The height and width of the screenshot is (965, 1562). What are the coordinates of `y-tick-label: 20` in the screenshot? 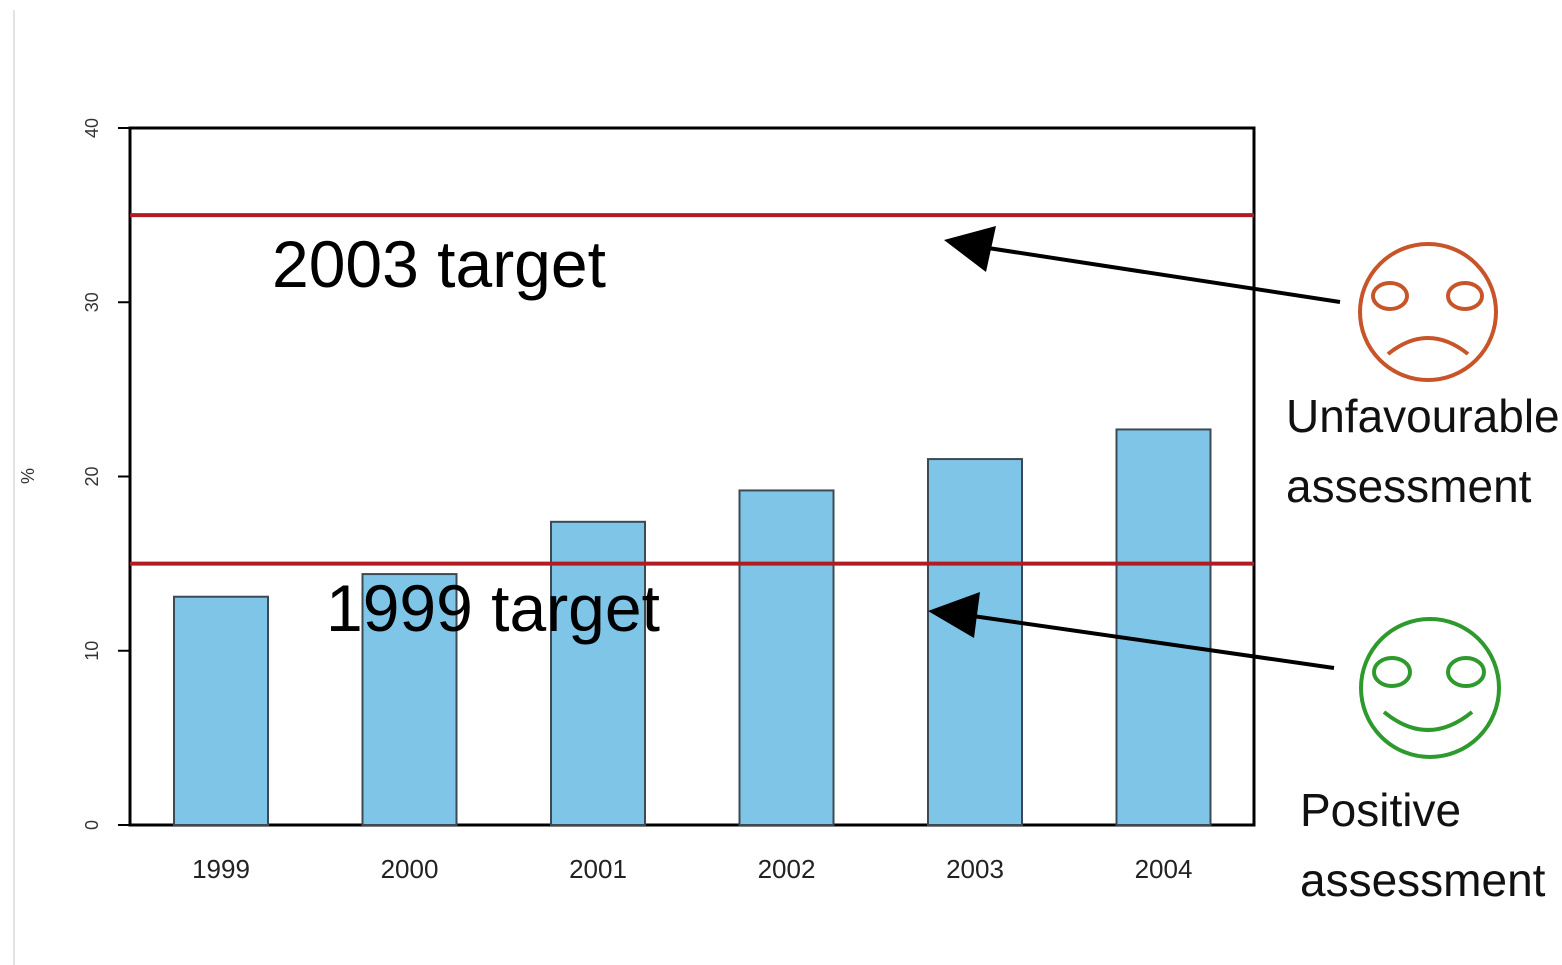 It's located at (92, 476).